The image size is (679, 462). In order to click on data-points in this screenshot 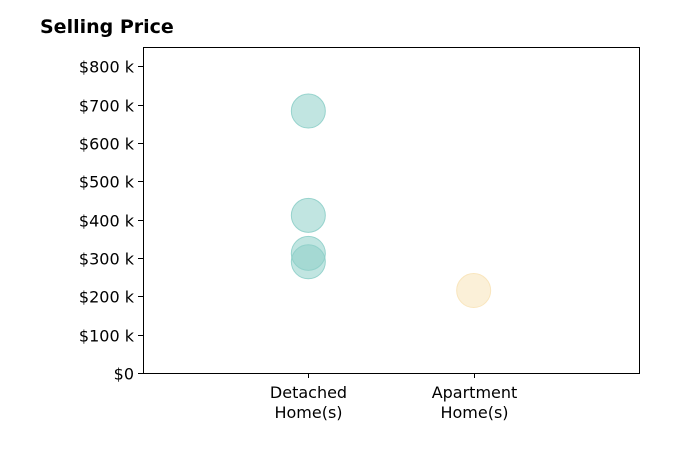, I will do `click(391, 201)`.